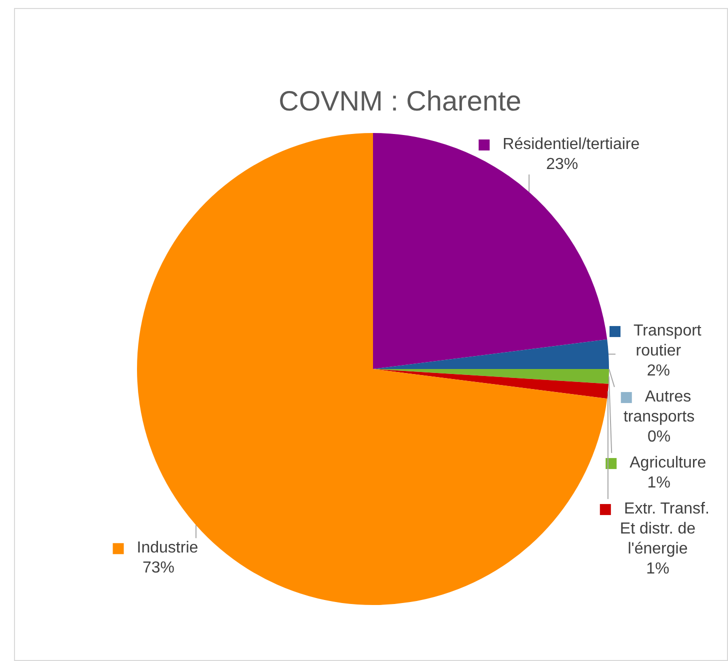  I want to click on legend-label: Industrie, so click(167, 548).